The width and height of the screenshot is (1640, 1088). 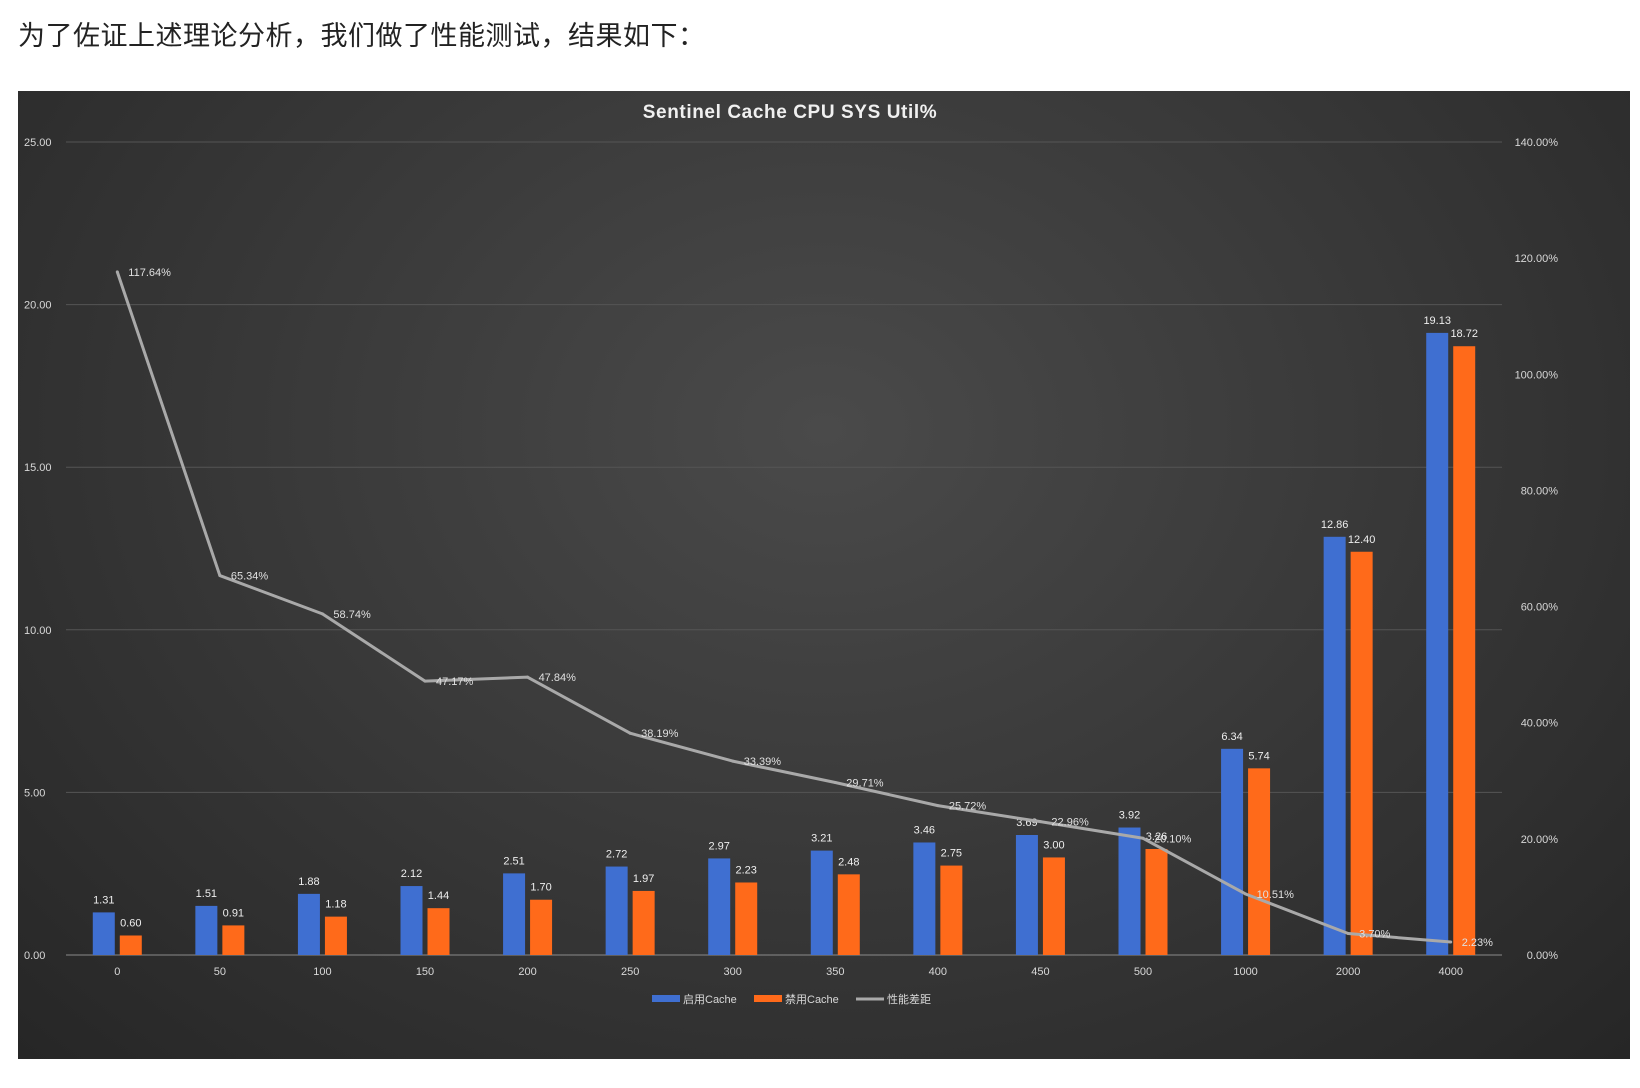 I want to click on bar-data-label: 2.51, so click(x=513, y=861).